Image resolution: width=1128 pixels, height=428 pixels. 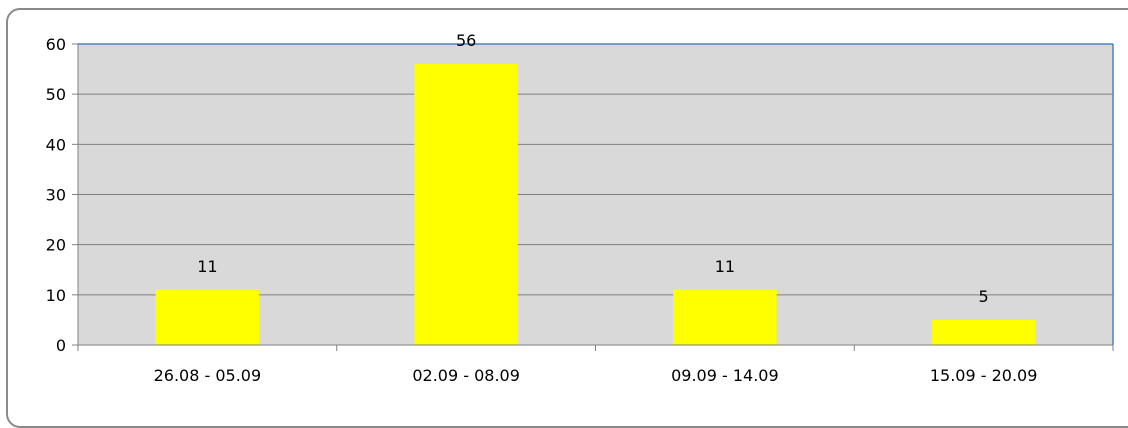 I want to click on y-tick-label: 50, so click(x=56, y=94).